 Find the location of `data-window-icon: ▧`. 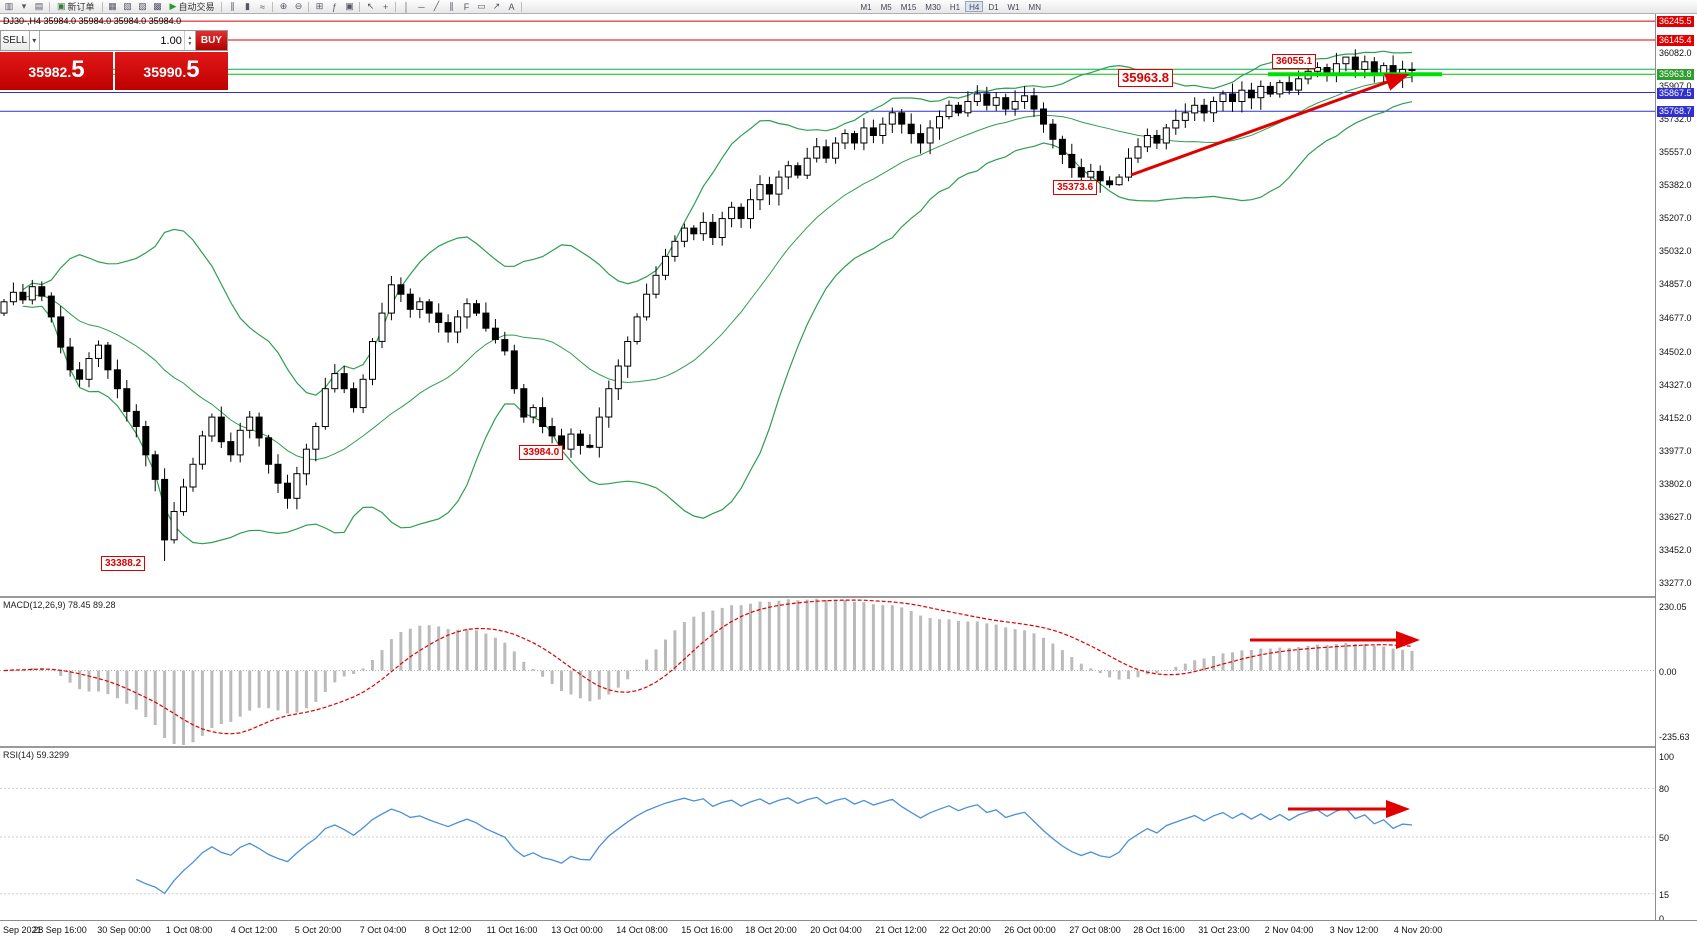

data-window-icon: ▧ is located at coordinates (127, 6).